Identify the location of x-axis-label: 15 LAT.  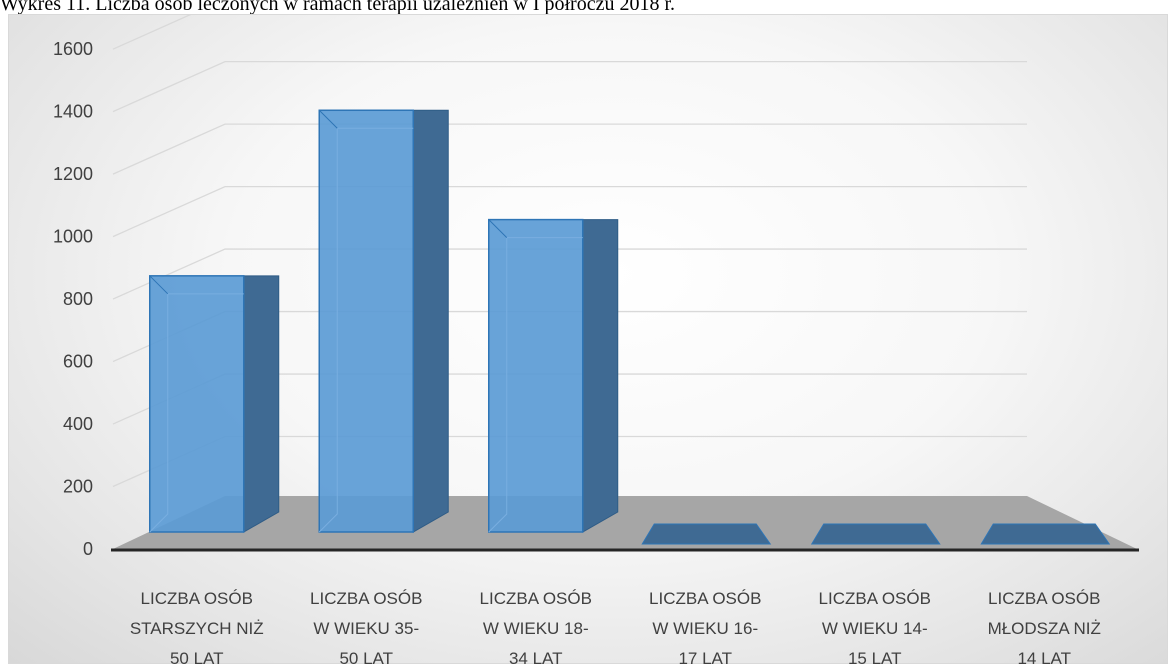
(875, 657).